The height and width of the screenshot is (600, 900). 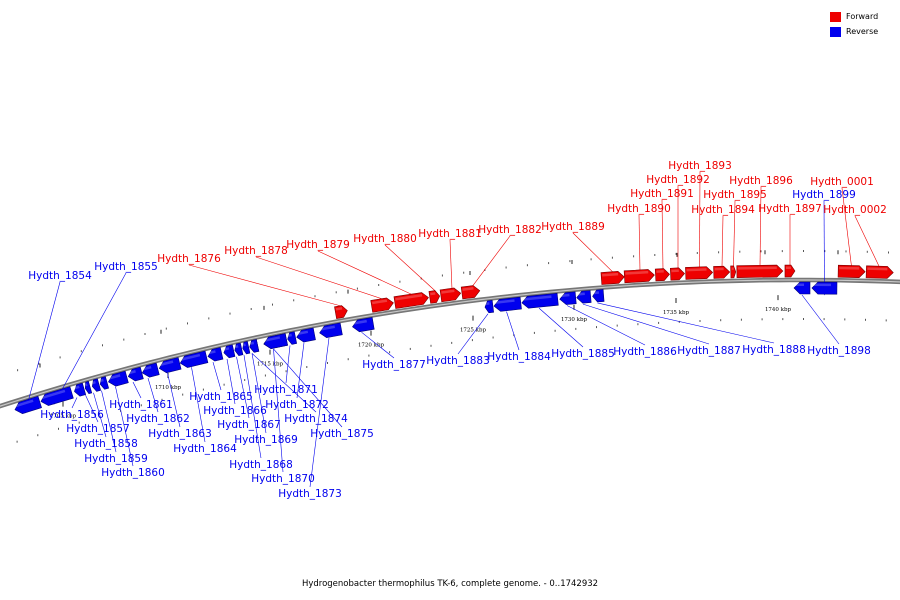 What do you see at coordinates (189, 259) in the screenshot?
I see `gene-label: Hydth_1876` at bounding box center [189, 259].